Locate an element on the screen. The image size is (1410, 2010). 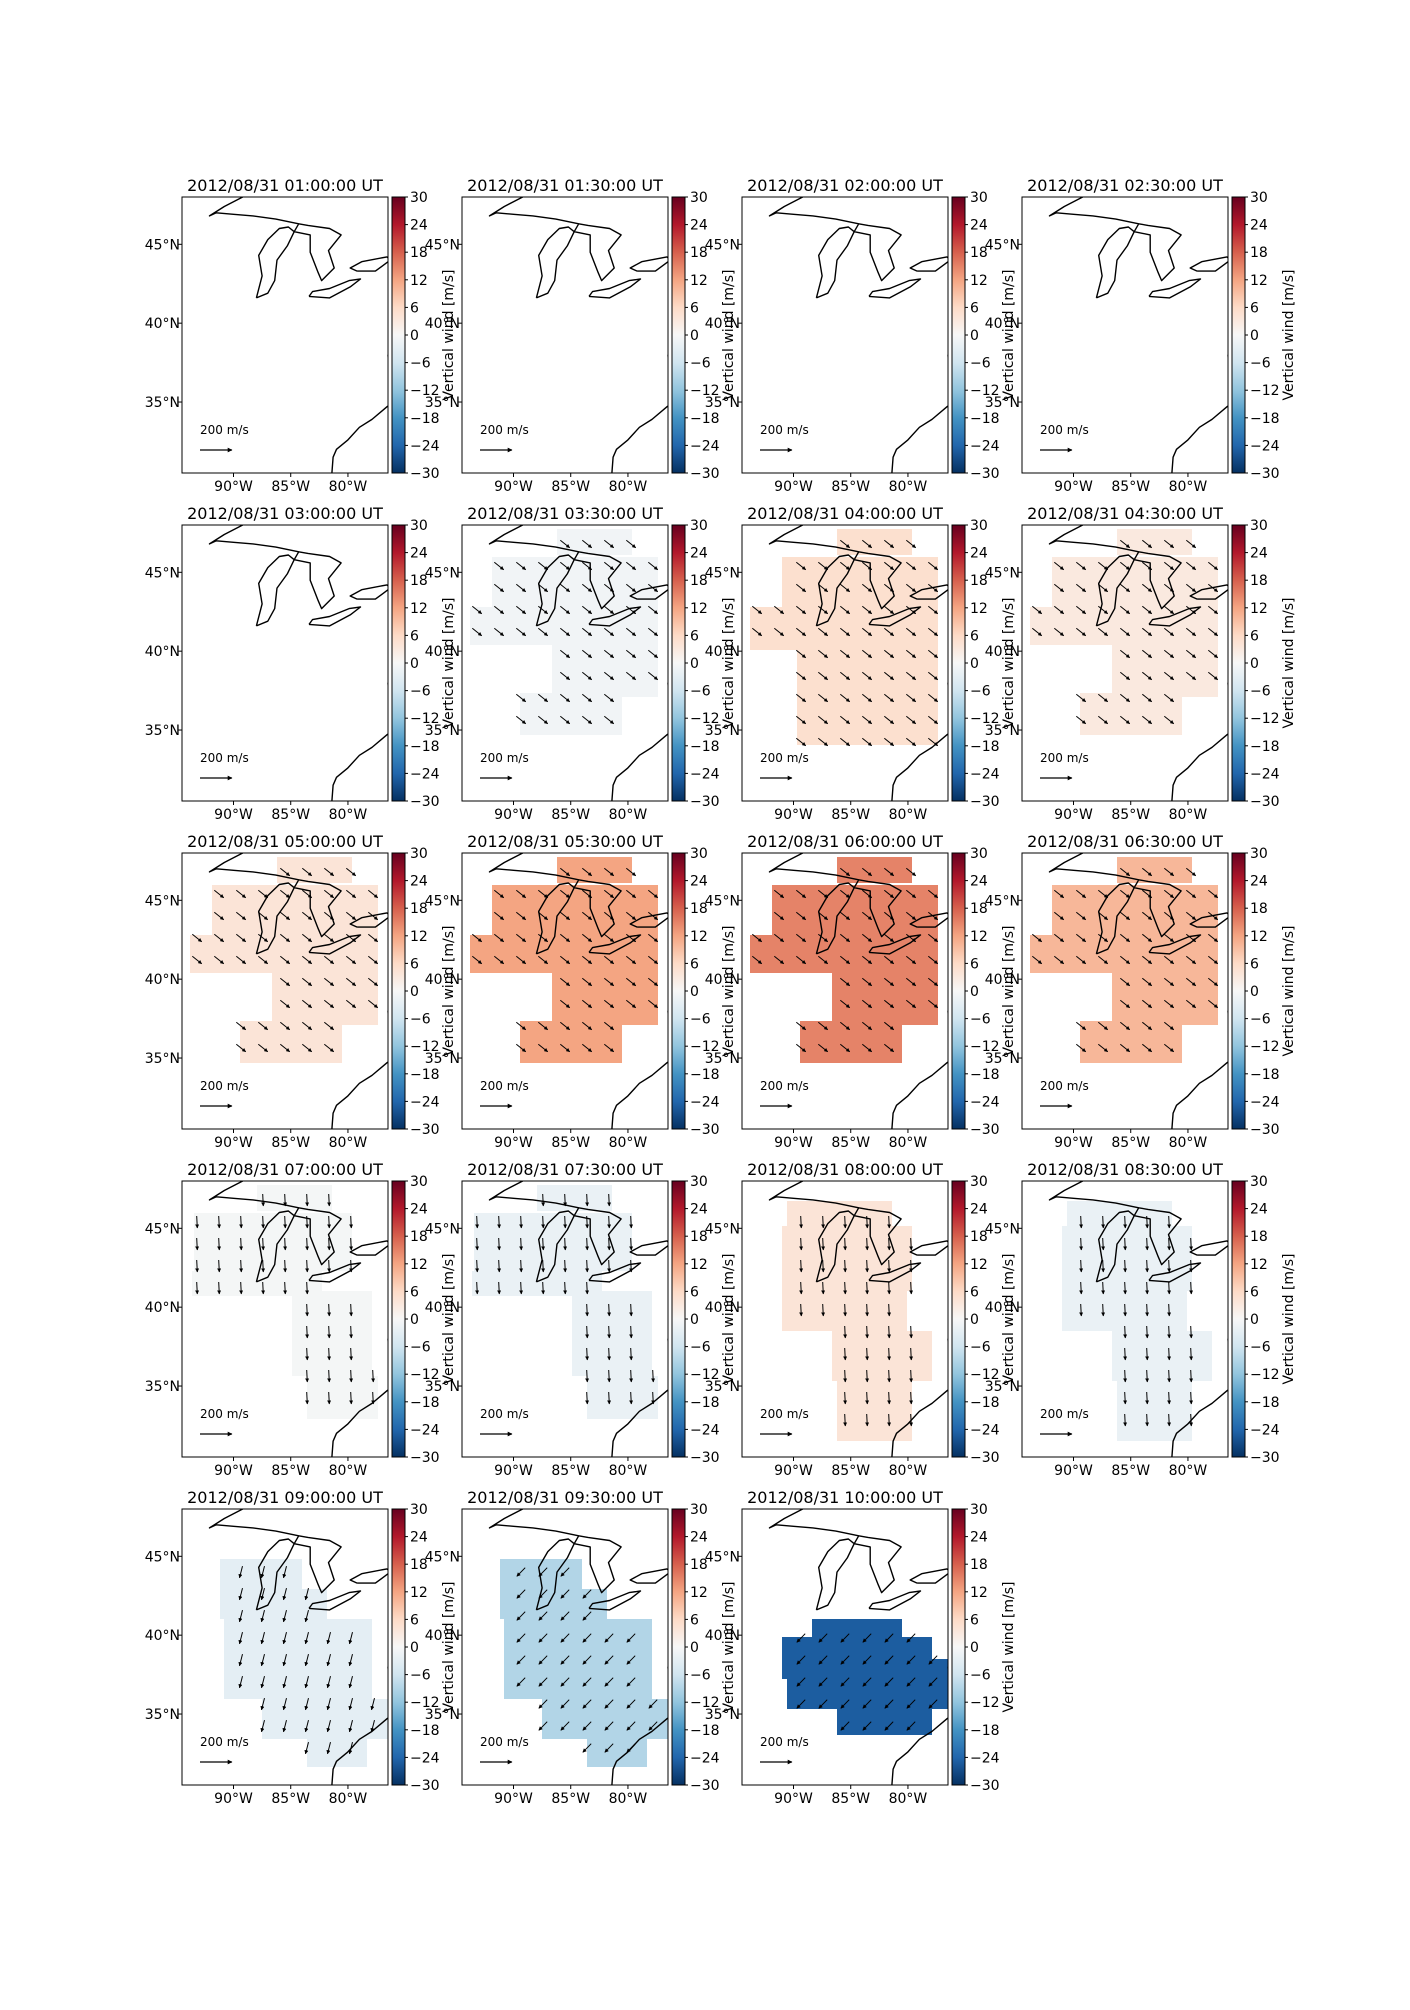
colorbar-tick-label: −18 is located at coordinates (705, 1075).